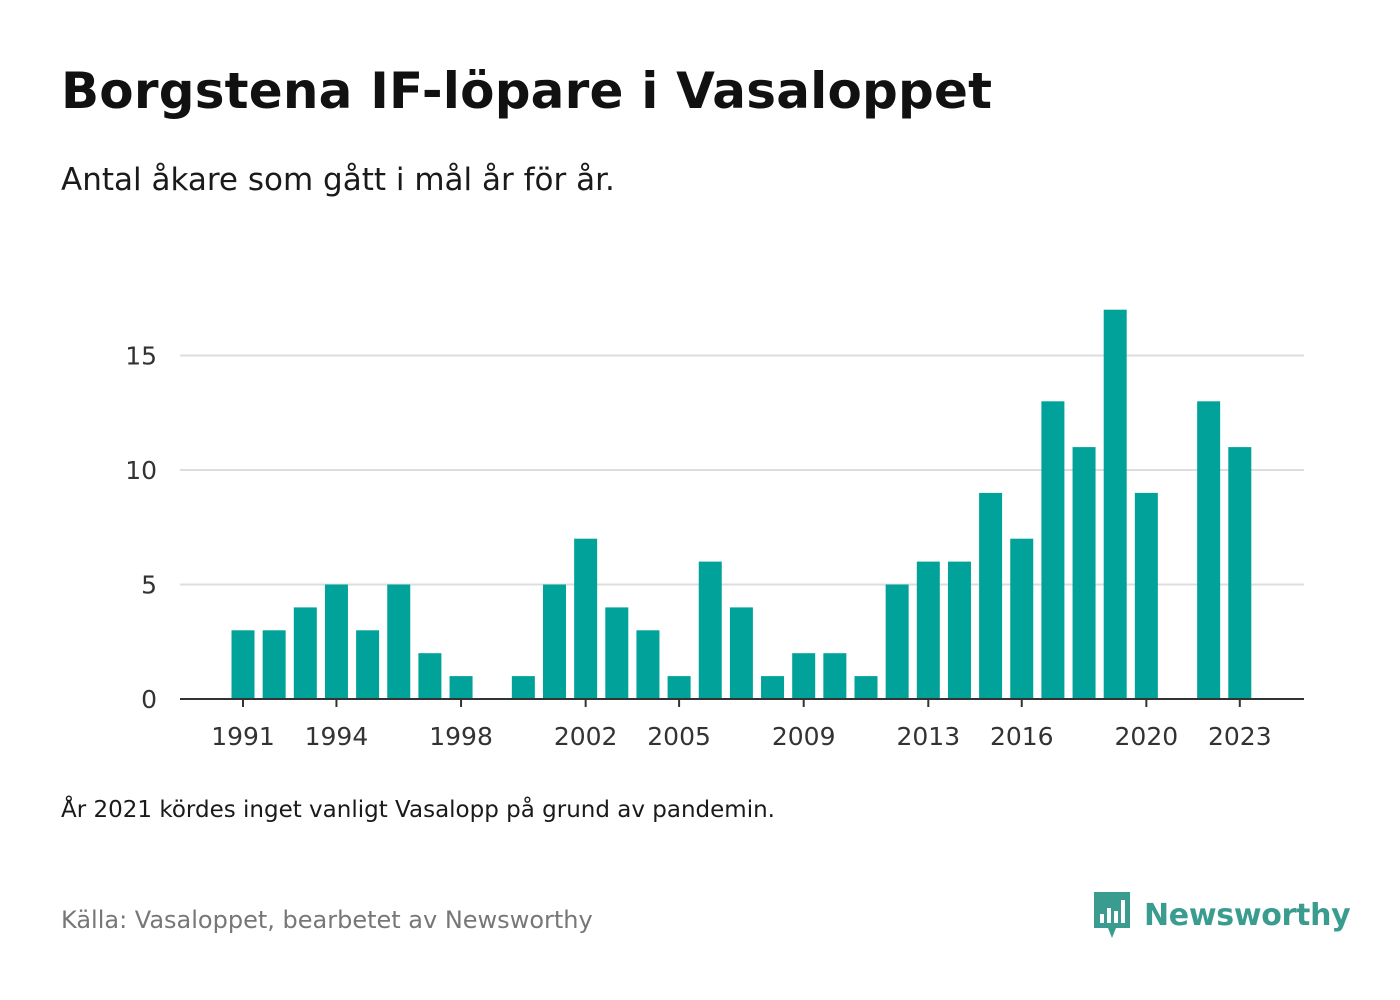 The image size is (1400, 1000). What do you see at coordinates (1112, 915) in the screenshot?
I see `newsworthy-logo-icon` at bounding box center [1112, 915].